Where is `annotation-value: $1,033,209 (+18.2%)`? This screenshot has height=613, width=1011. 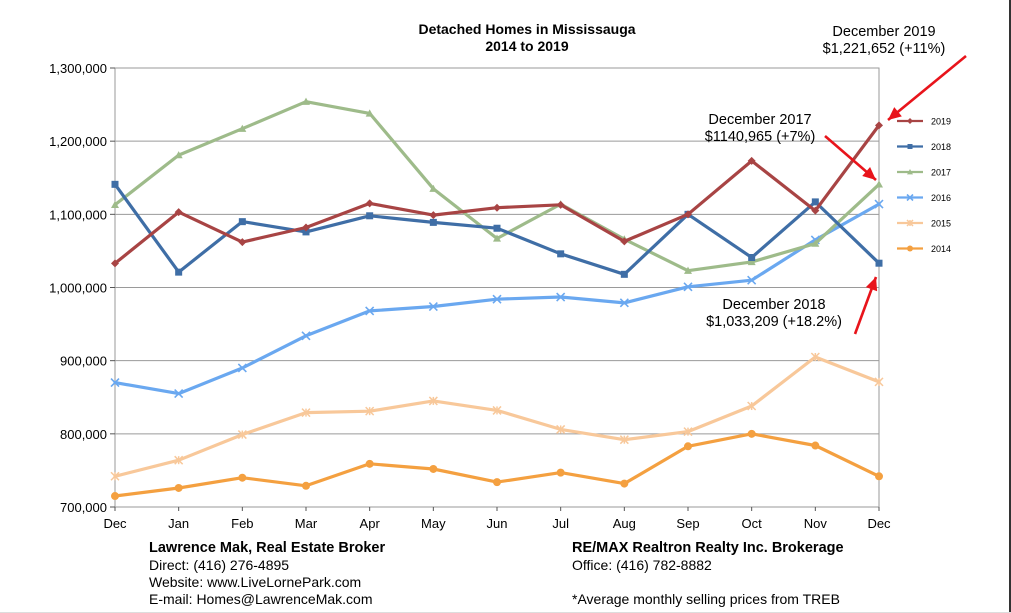
annotation-value: $1,033,209 (+18.2%) is located at coordinates (774, 322).